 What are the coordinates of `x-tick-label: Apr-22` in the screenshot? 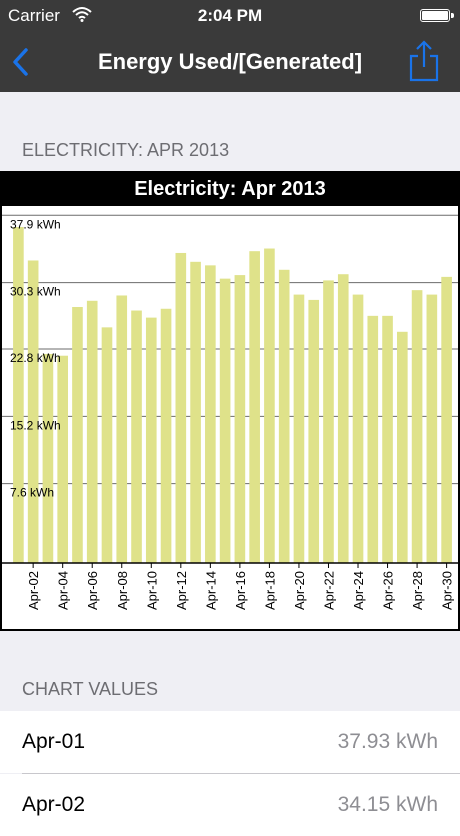 It's located at (328, 590).